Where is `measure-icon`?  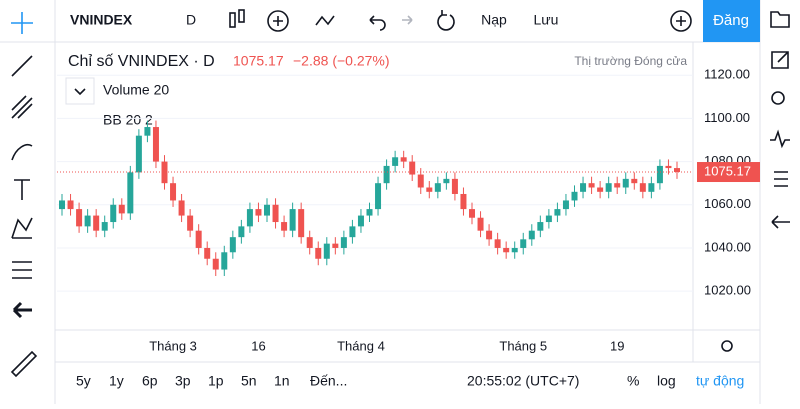
measure-icon is located at coordinates (22, 270).